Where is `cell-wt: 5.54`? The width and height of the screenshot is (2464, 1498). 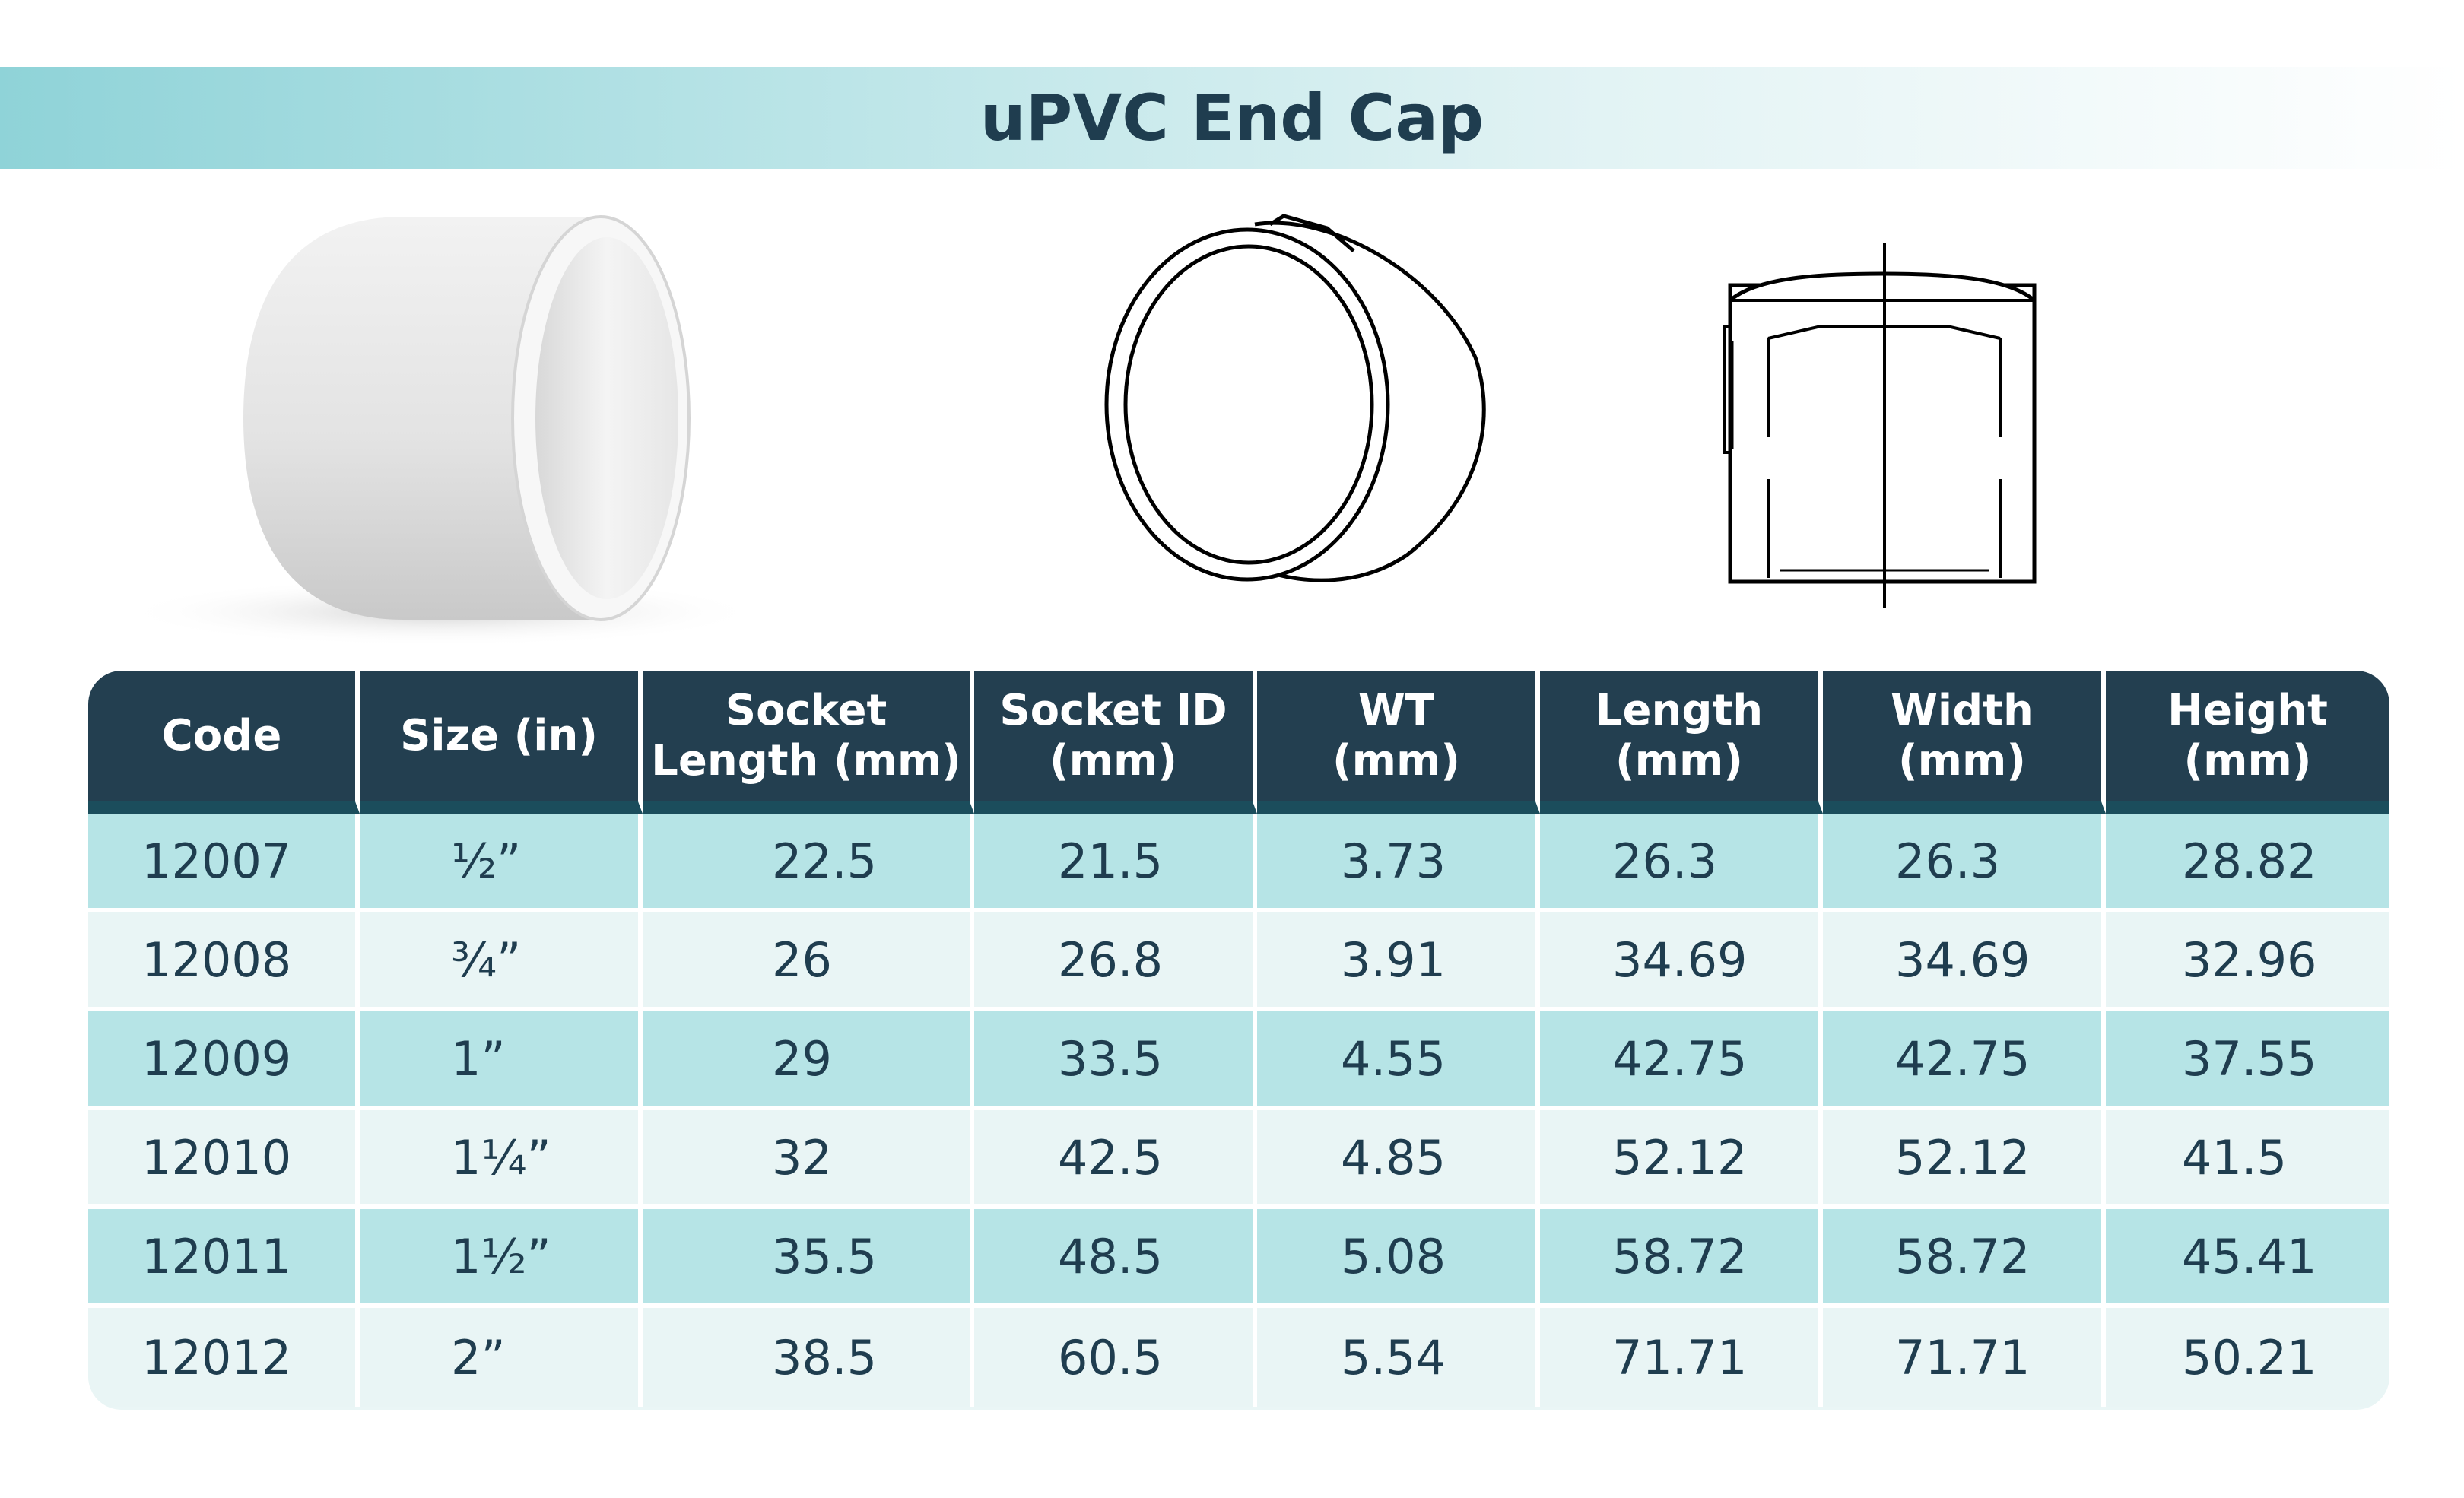 cell-wt: 5.54 is located at coordinates (1398, 1357).